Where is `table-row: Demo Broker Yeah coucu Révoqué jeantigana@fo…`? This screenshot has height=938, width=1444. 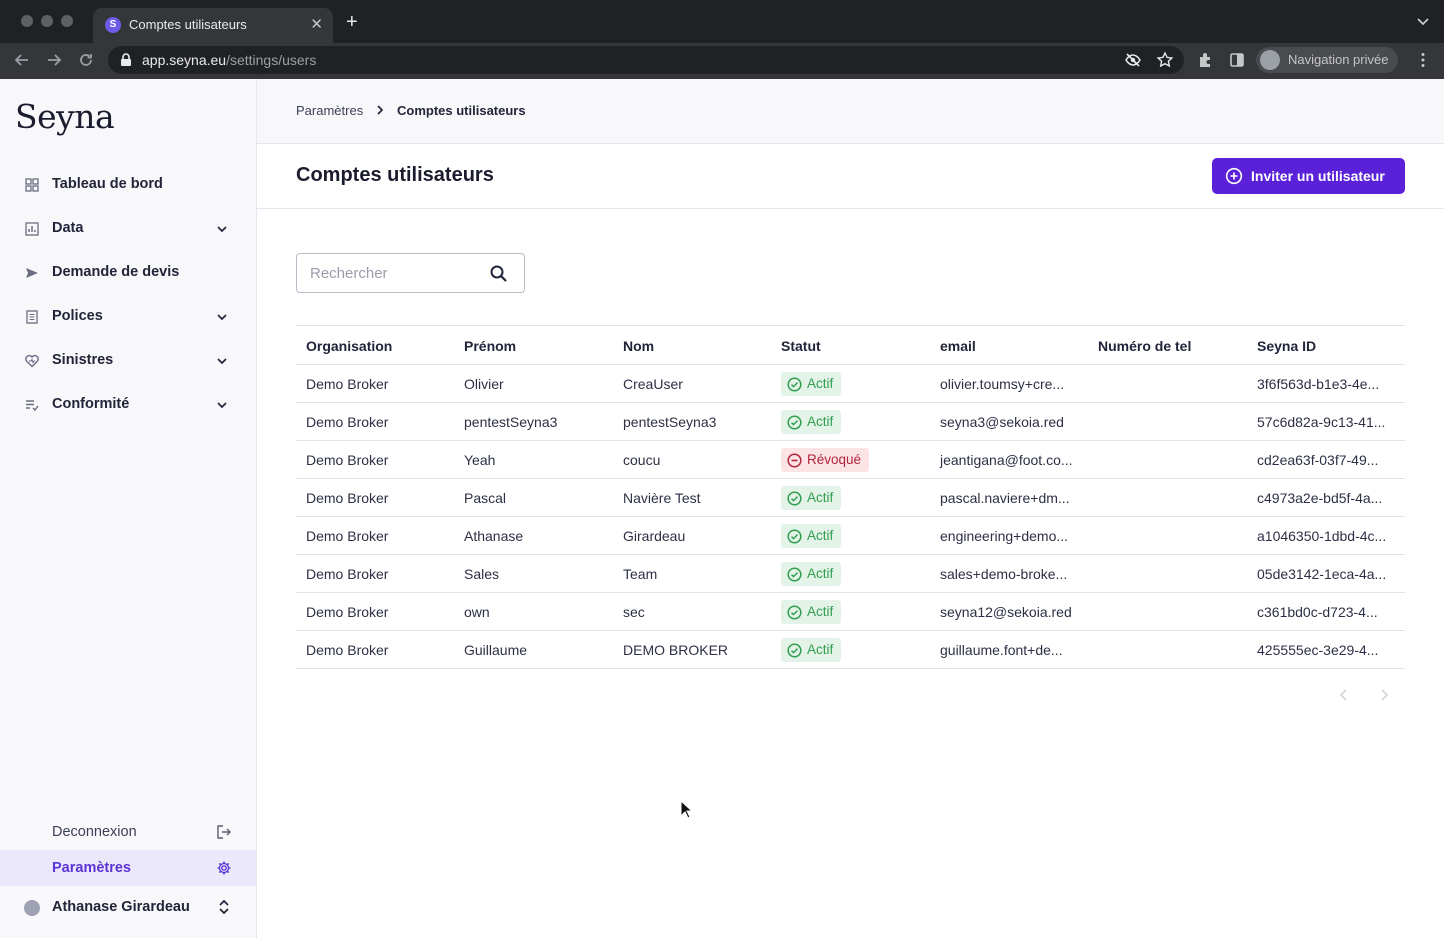 table-row: Demo Broker Yeah coucu Révoqué jeantigana@fo… is located at coordinates (850, 460).